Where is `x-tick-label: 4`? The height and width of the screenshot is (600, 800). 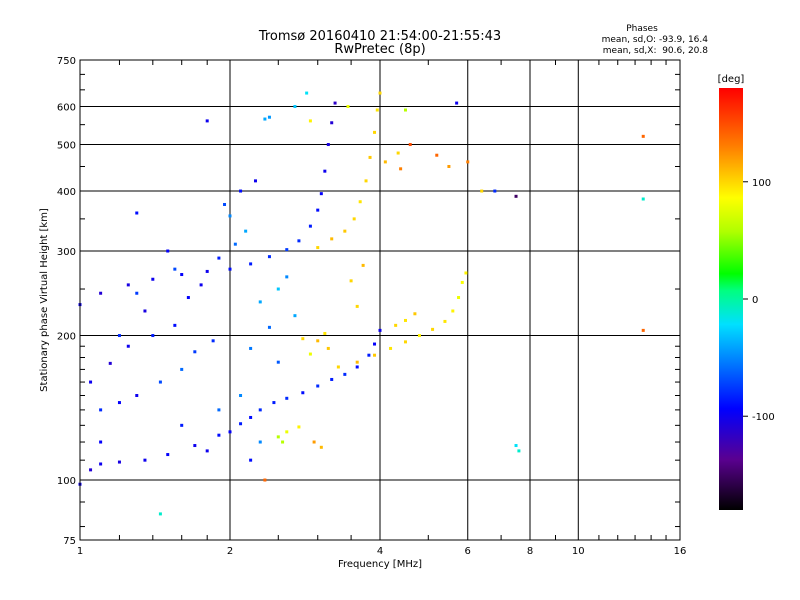 x-tick-label: 4 is located at coordinates (380, 551).